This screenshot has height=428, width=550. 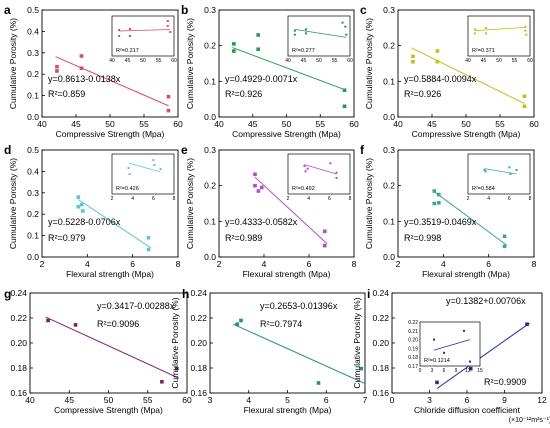 What do you see at coordinates (468, 61) in the screenshot?
I see `inset-x-tick-label: 40` at bounding box center [468, 61].